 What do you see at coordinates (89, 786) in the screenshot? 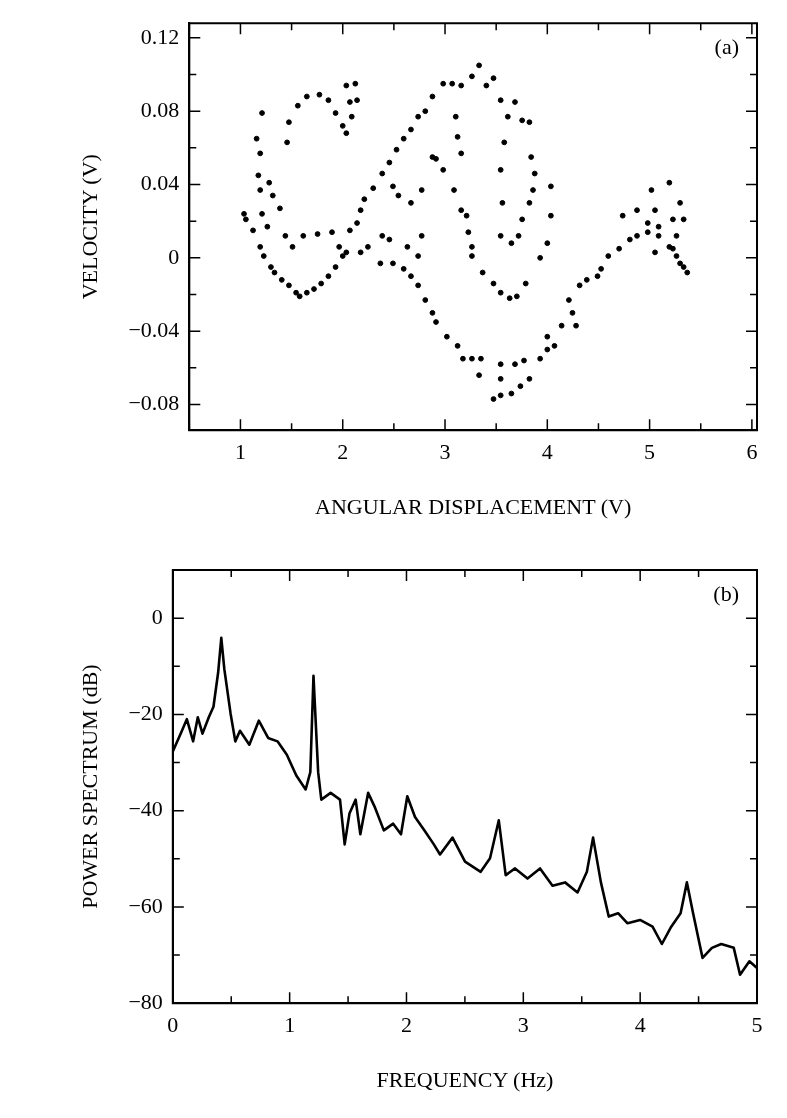
I see `y-axis-title: POWER SPECTRUM (dB)` at bounding box center [89, 786].